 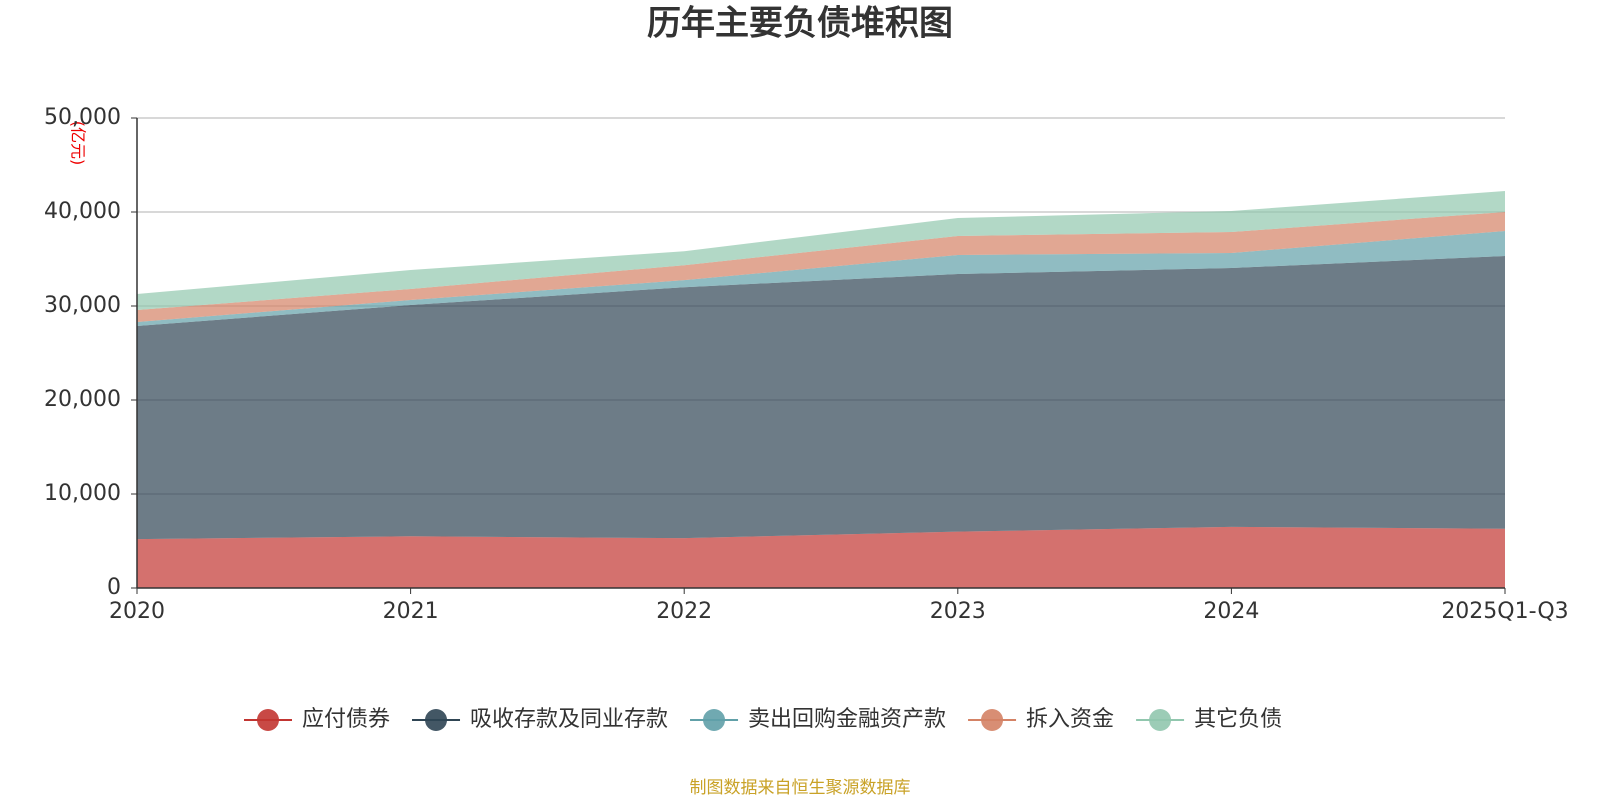 I want to click on y-tick-label: 10,000, so click(x=82, y=493).